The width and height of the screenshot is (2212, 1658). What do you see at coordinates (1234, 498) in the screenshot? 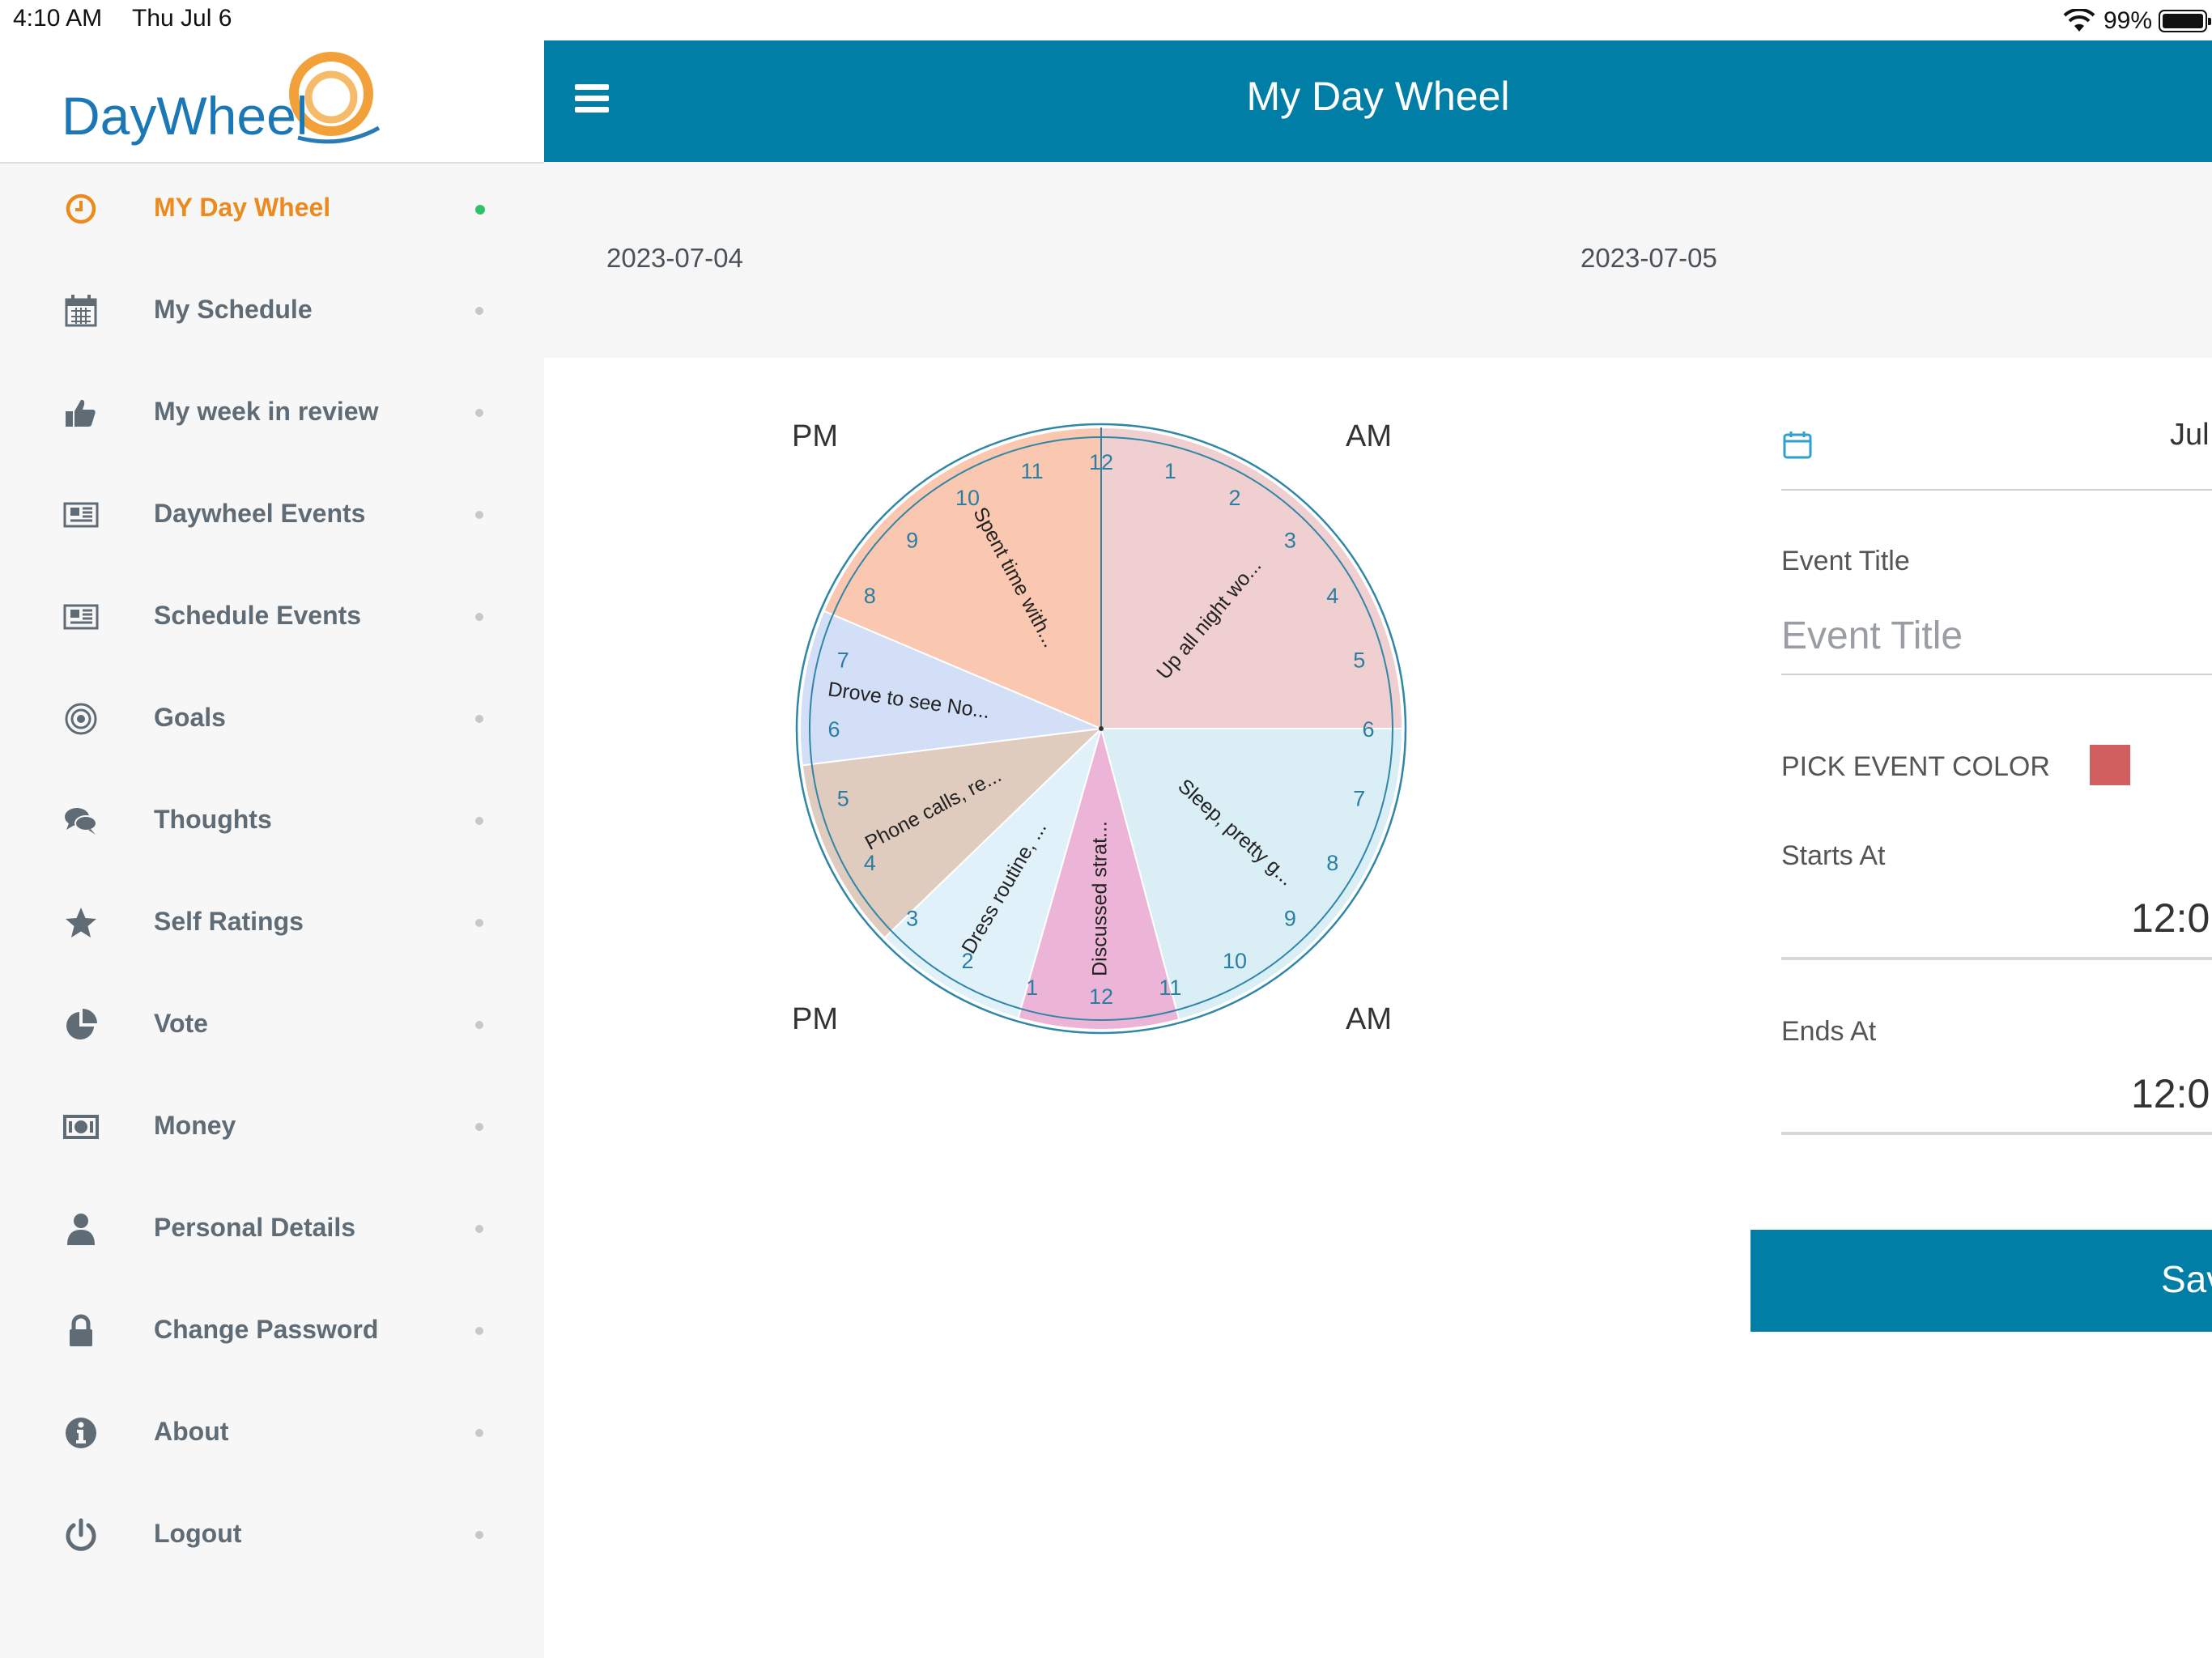
I see `wheel-hour-am: 2` at bounding box center [1234, 498].